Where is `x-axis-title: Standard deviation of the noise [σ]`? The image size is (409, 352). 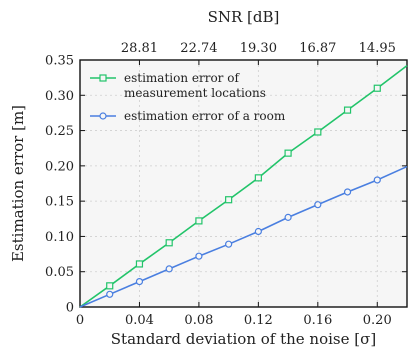
x-axis-title: Standard deviation of the noise [σ] is located at coordinates (243, 339).